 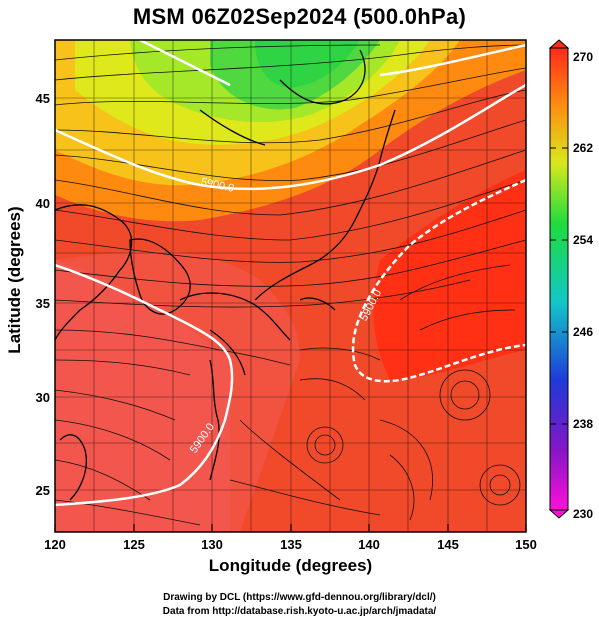 What do you see at coordinates (212, 544) in the screenshot?
I see `x-tick-label: 130` at bounding box center [212, 544].